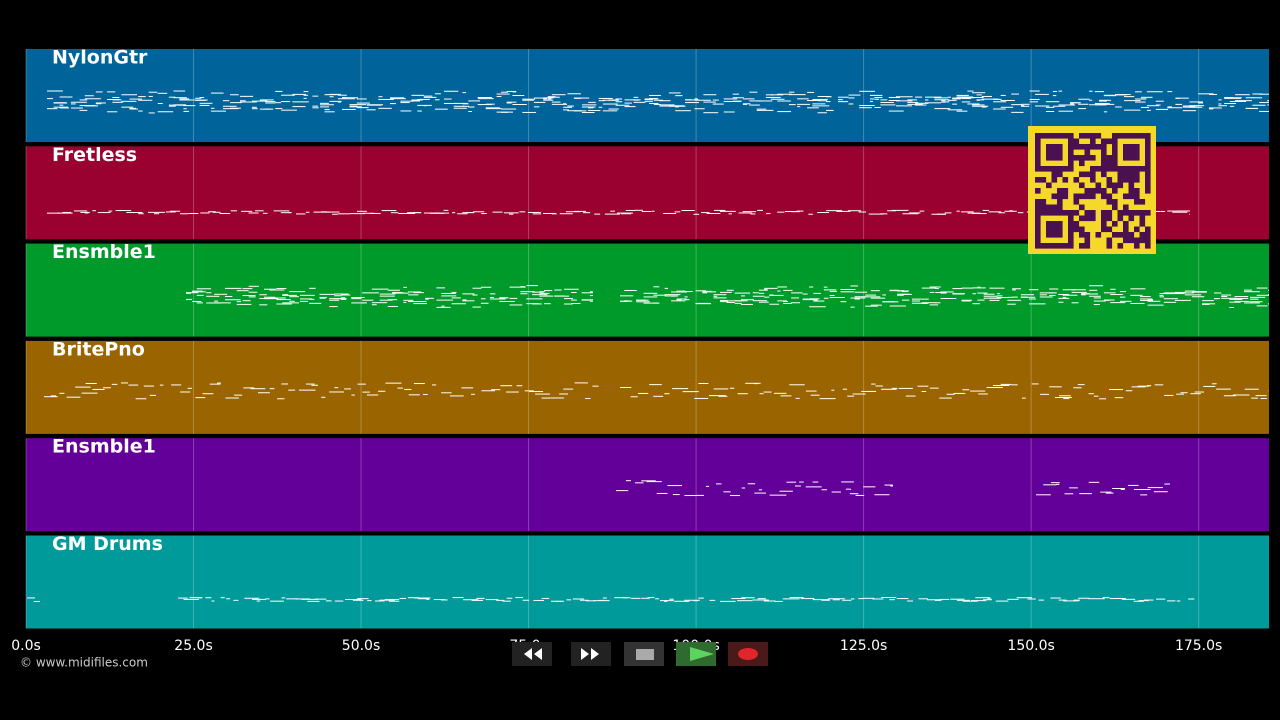 The width and height of the screenshot is (1280, 720). What do you see at coordinates (532, 654) in the screenshot?
I see `rewind-button` at bounding box center [532, 654].